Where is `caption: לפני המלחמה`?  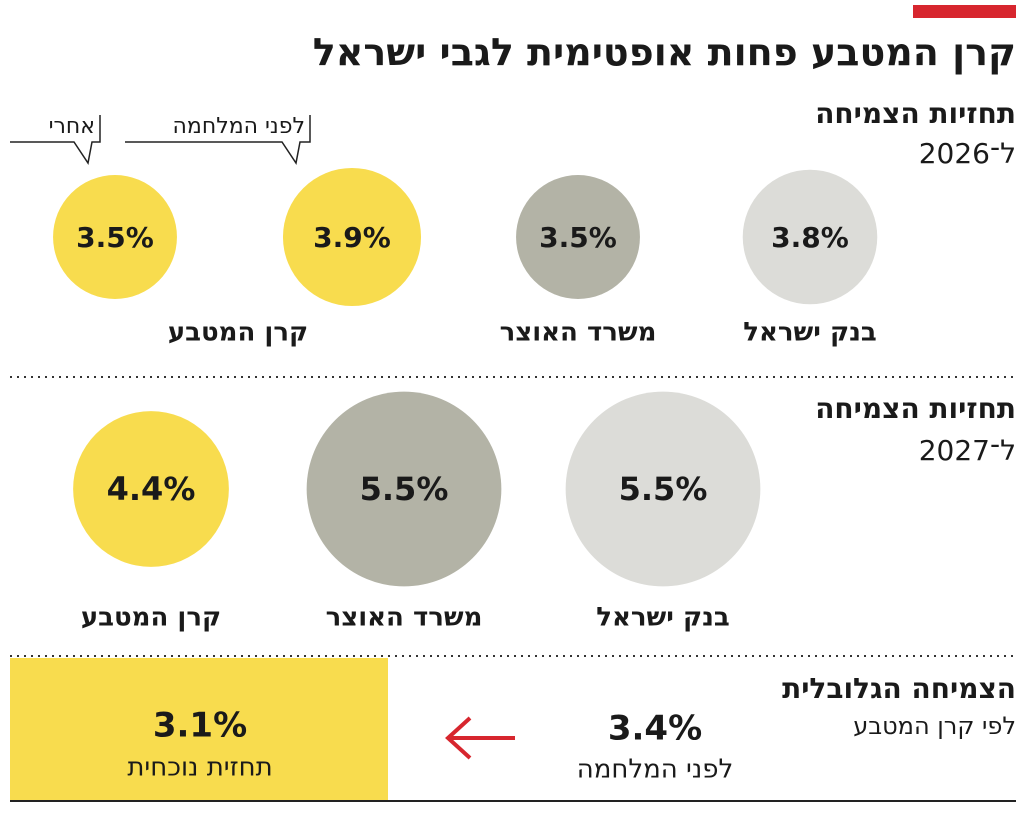 caption: לפני המלחמה is located at coordinates (655, 770).